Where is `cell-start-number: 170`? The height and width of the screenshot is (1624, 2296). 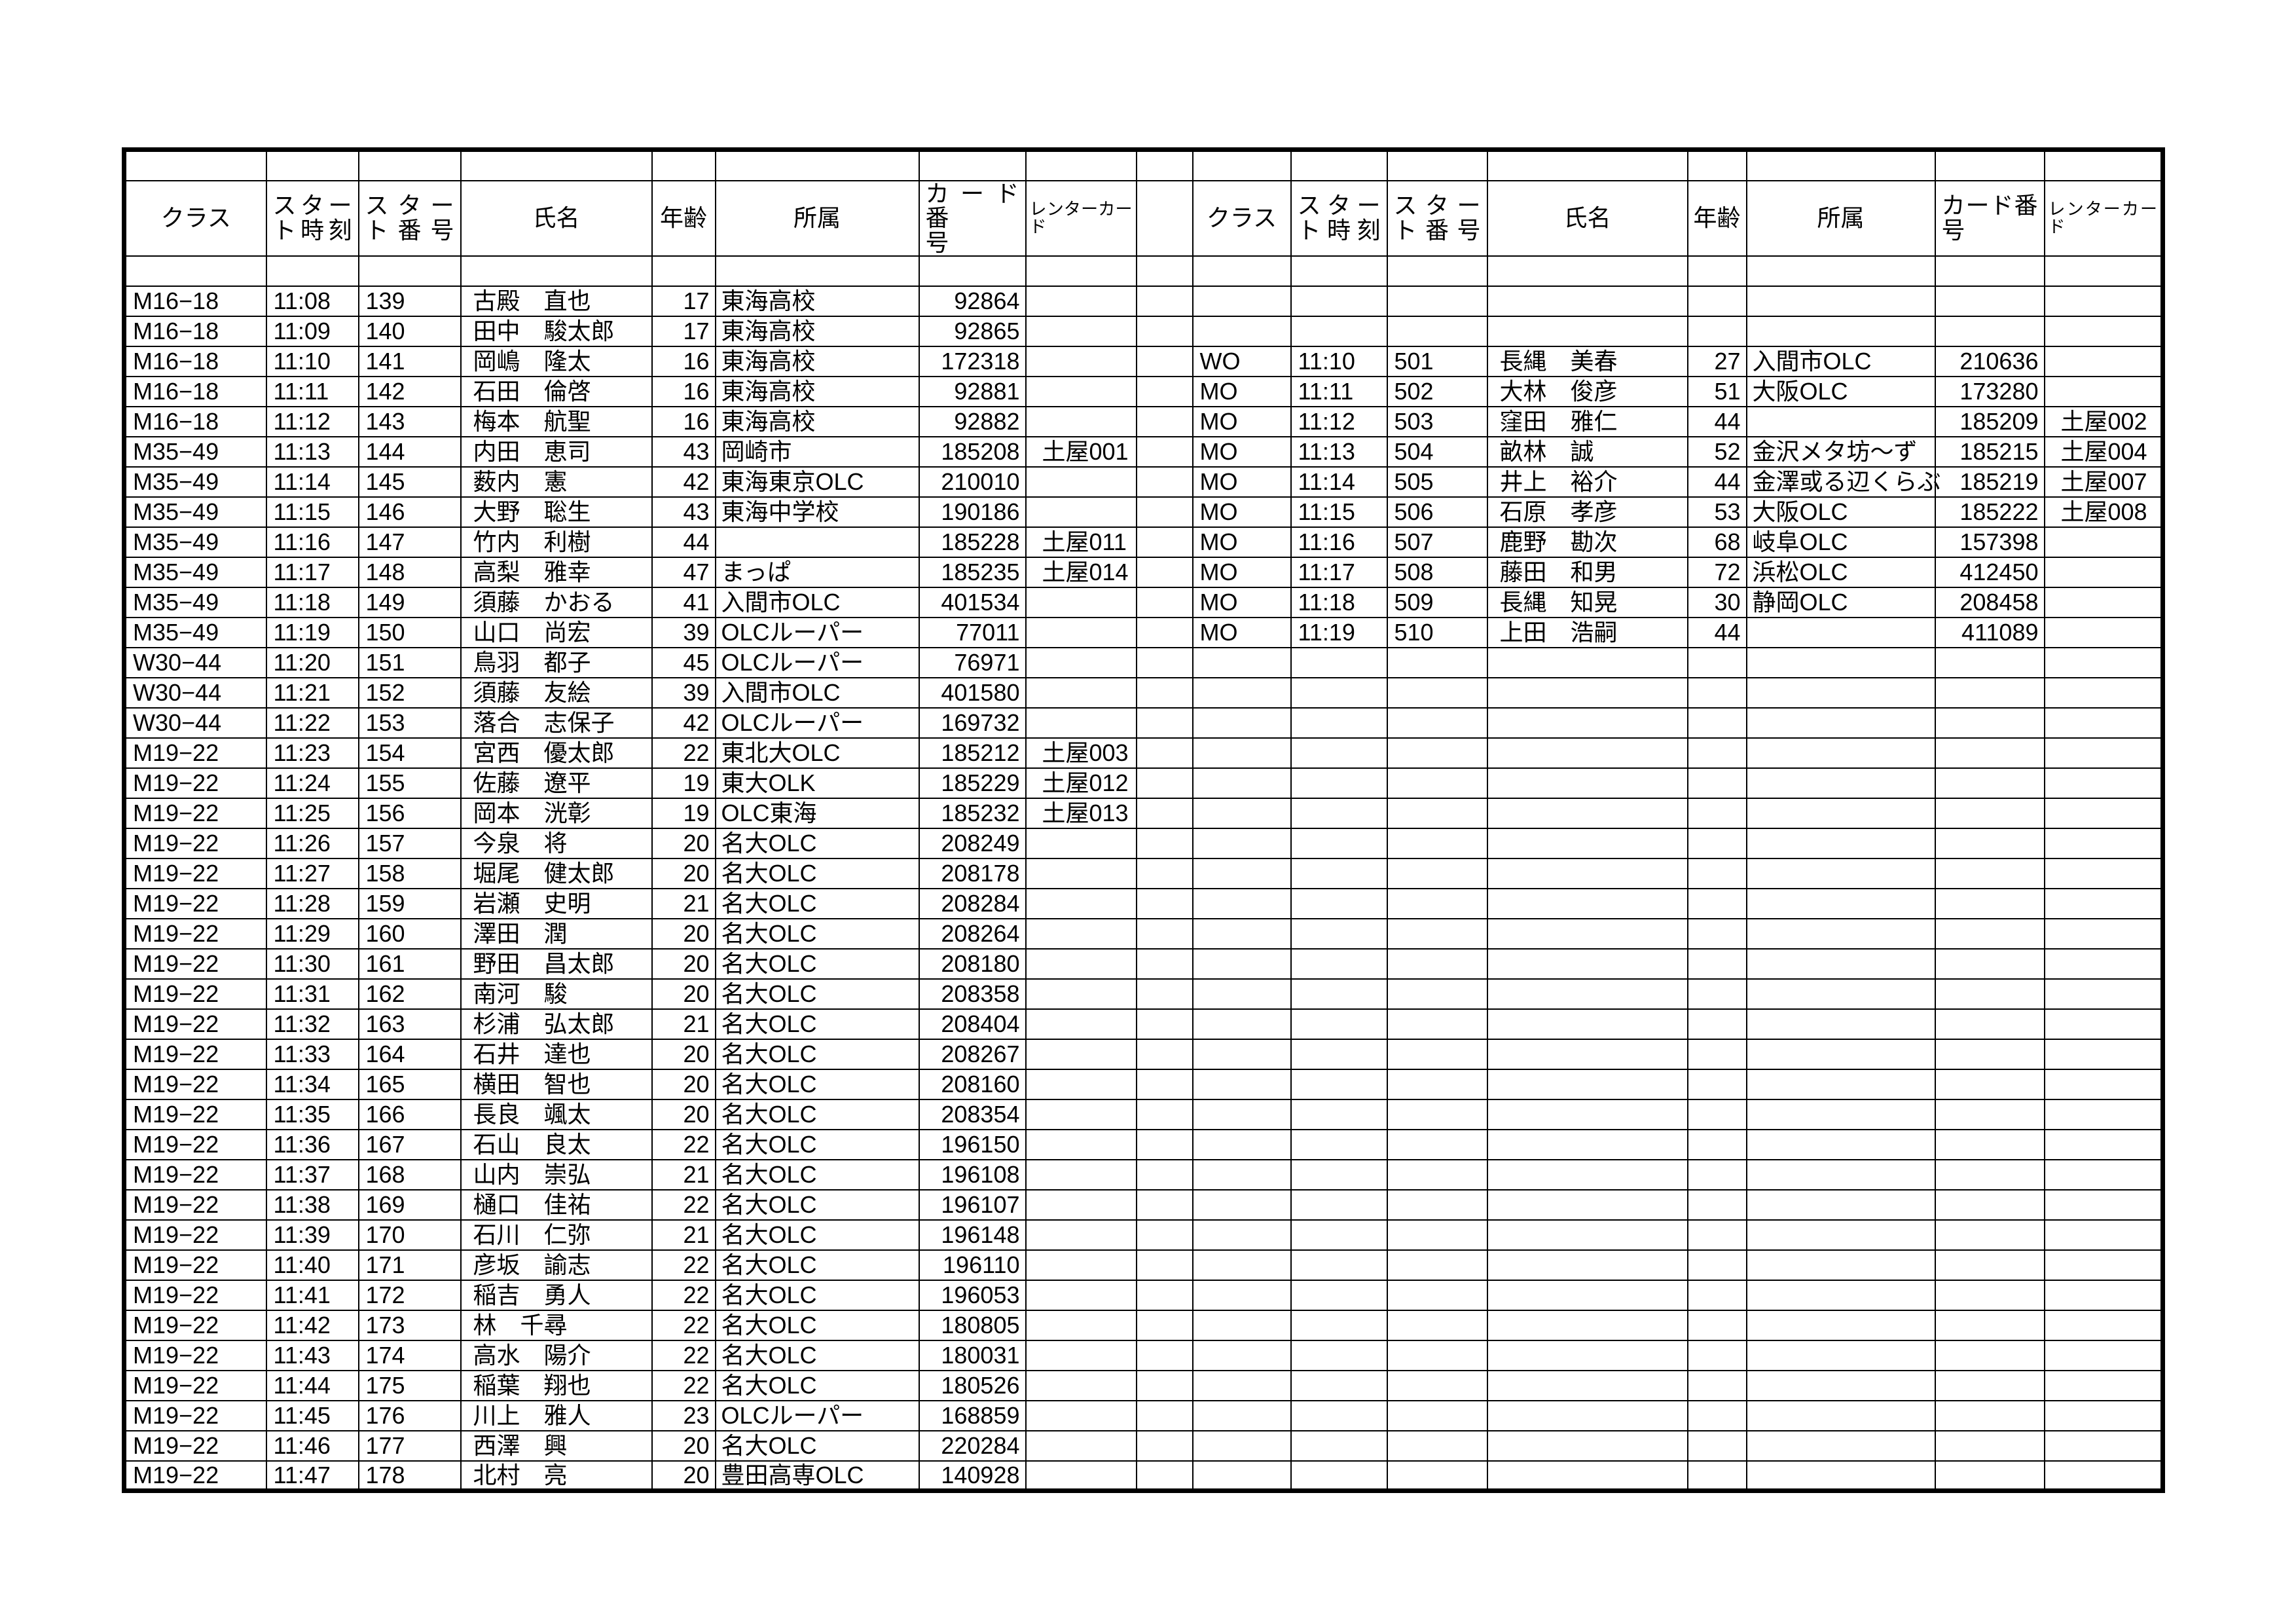
cell-start-number: 170 is located at coordinates (409, 1235).